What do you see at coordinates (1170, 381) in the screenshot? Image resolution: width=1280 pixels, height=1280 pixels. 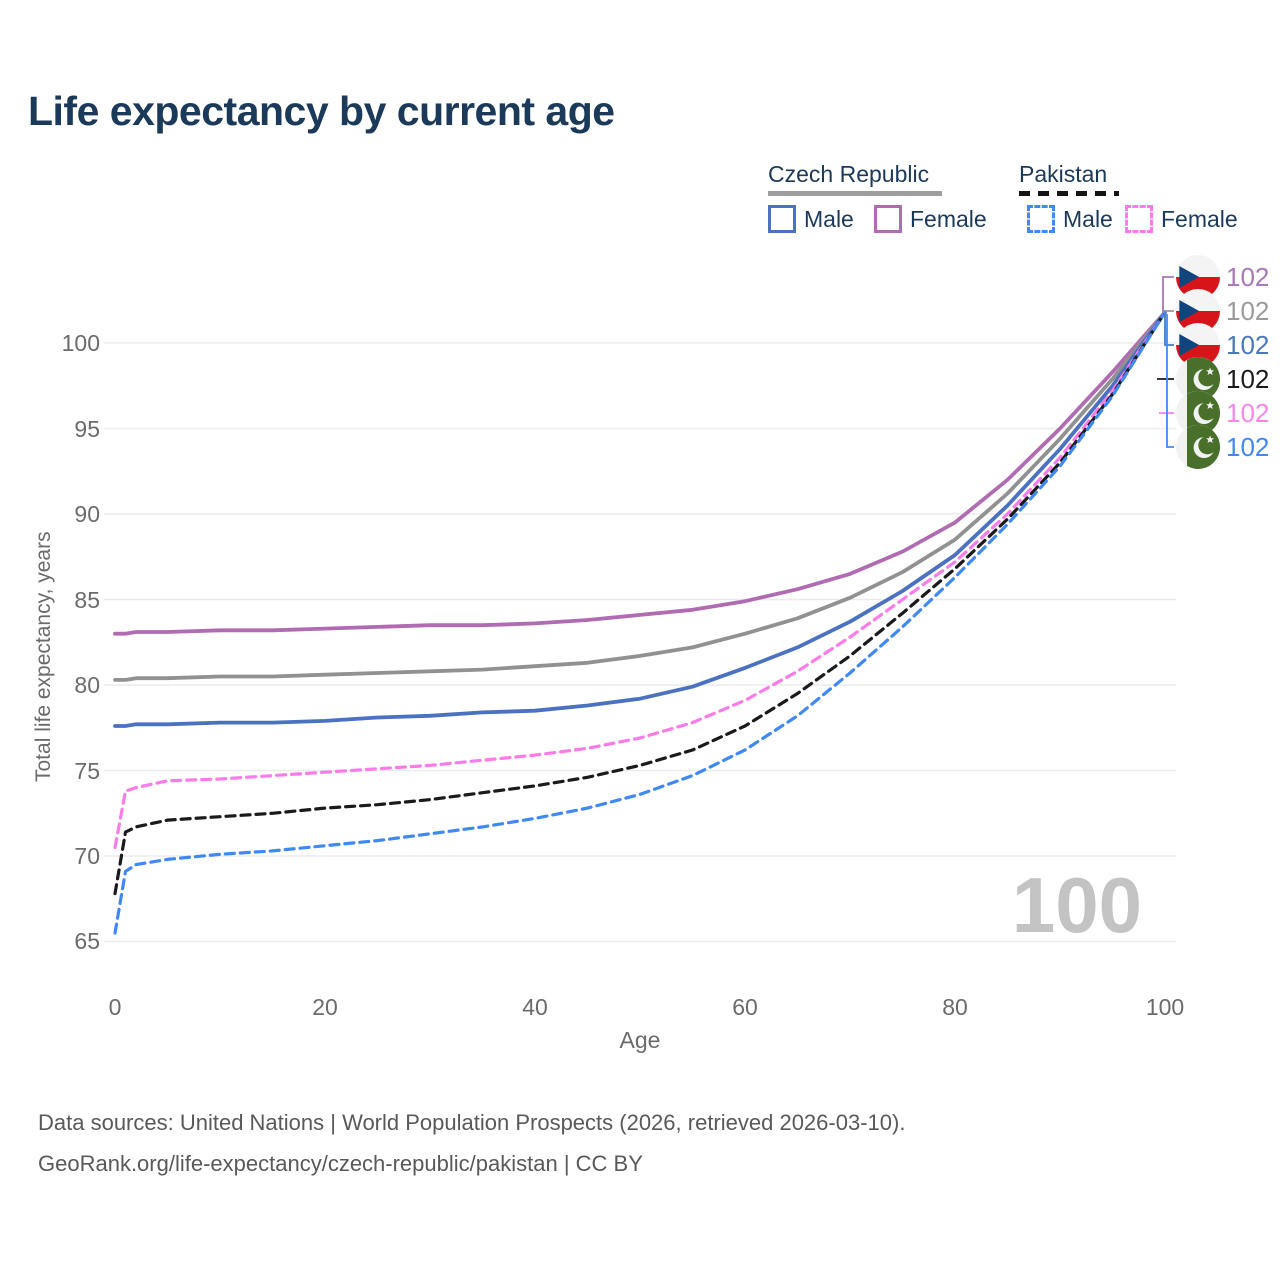 I see `leader-line-pakistan-male` at bounding box center [1170, 381].